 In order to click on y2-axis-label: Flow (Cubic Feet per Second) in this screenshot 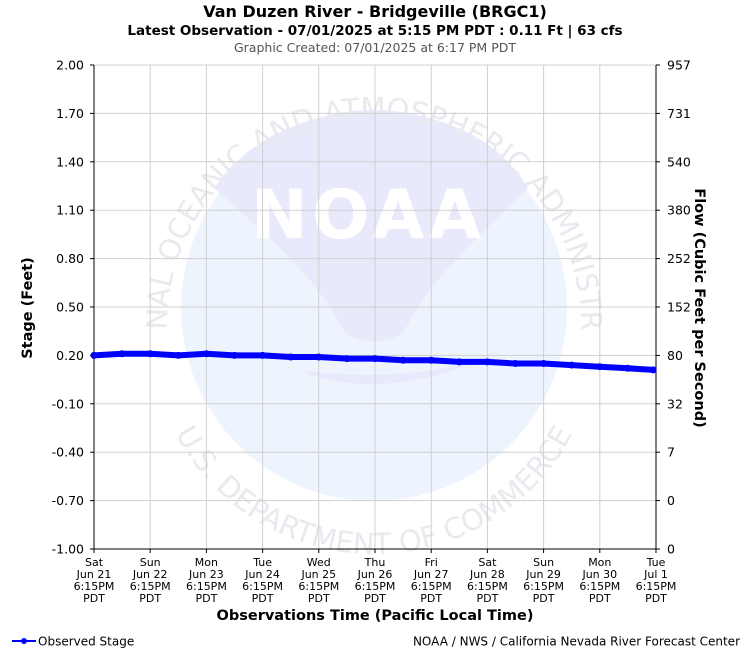, I will do `click(699, 307)`.